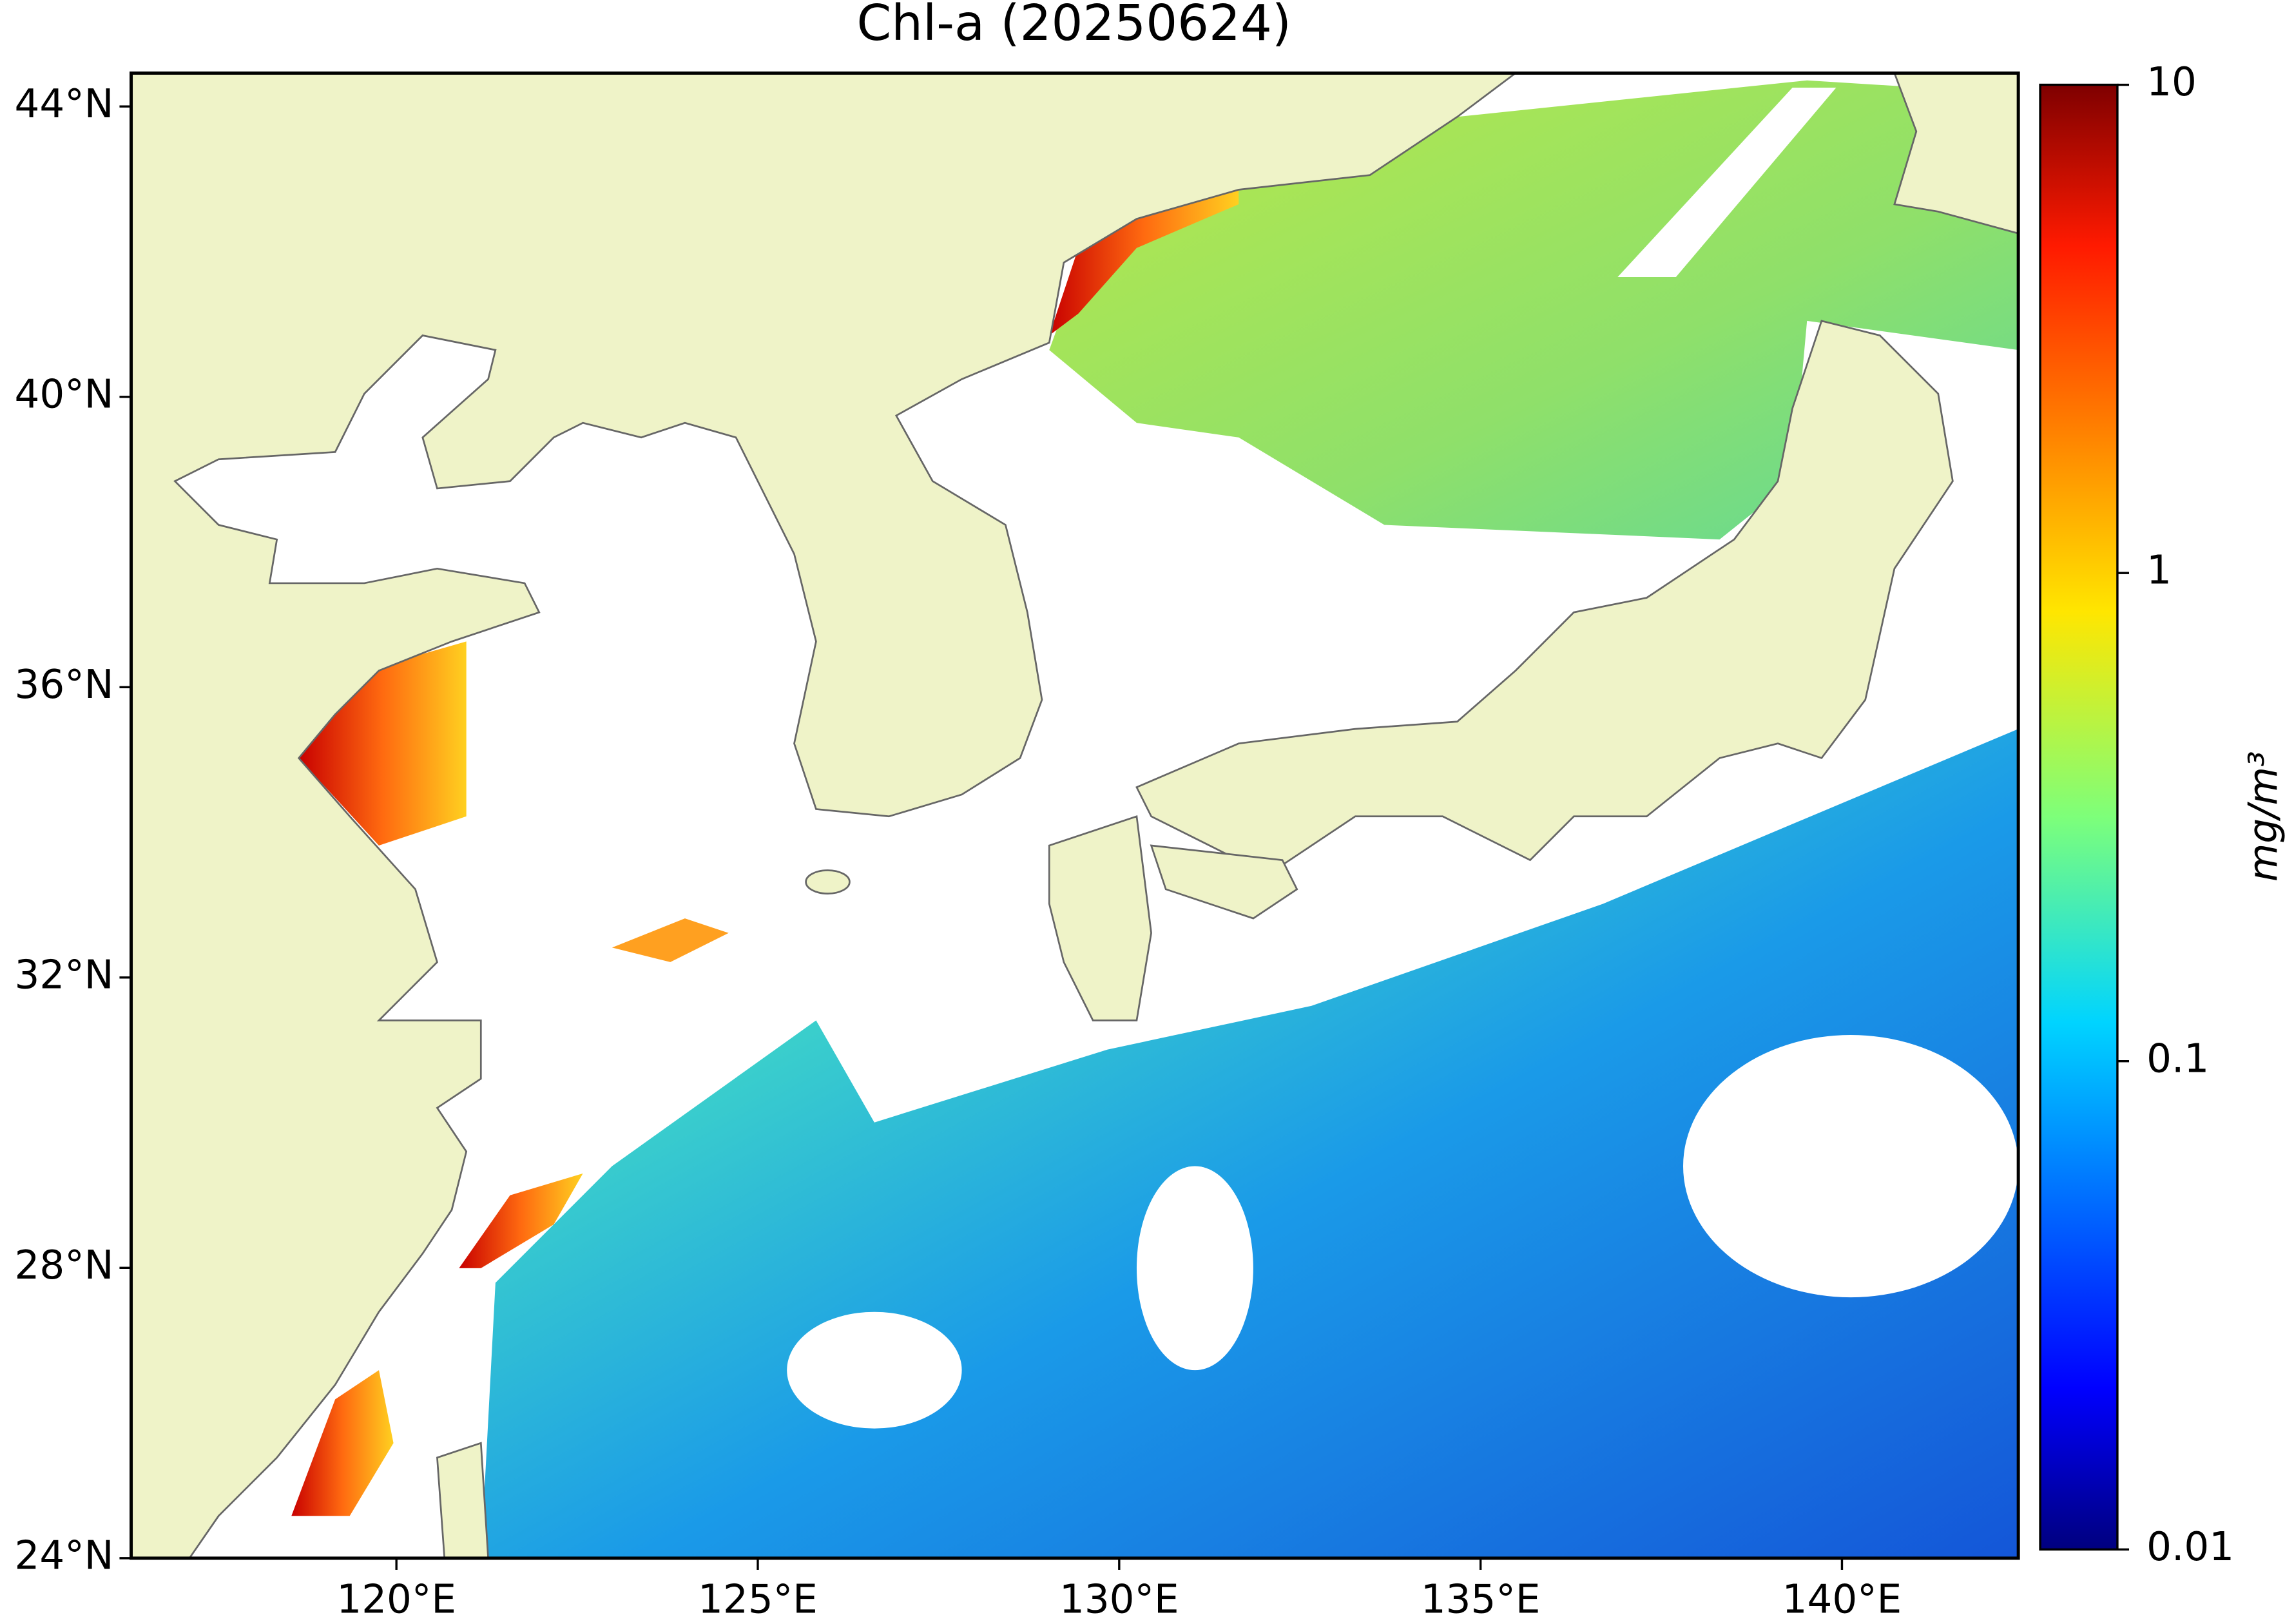  What do you see at coordinates (1224, 882) in the screenshot?
I see `land-shikoku` at bounding box center [1224, 882].